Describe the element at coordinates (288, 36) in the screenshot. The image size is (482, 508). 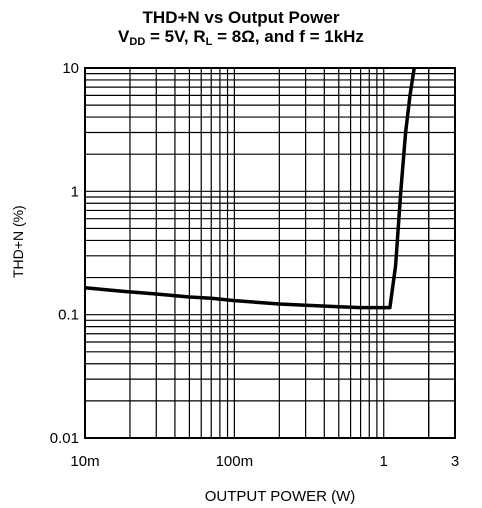
I see `subtitle-text: = 8Ω, and f = 1kHz` at that location.